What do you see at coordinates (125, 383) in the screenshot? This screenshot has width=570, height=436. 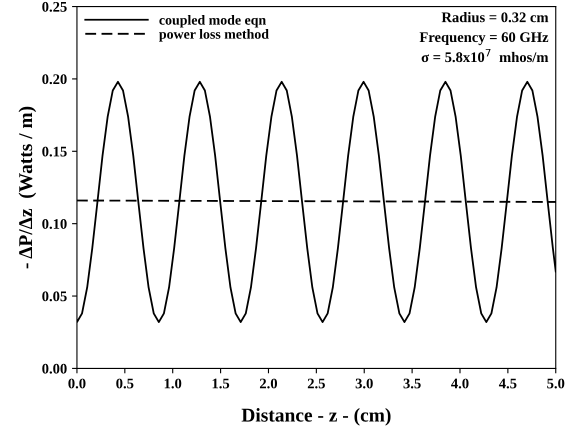 I see `x-tick-label: 0.5` at bounding box center [125, 383].